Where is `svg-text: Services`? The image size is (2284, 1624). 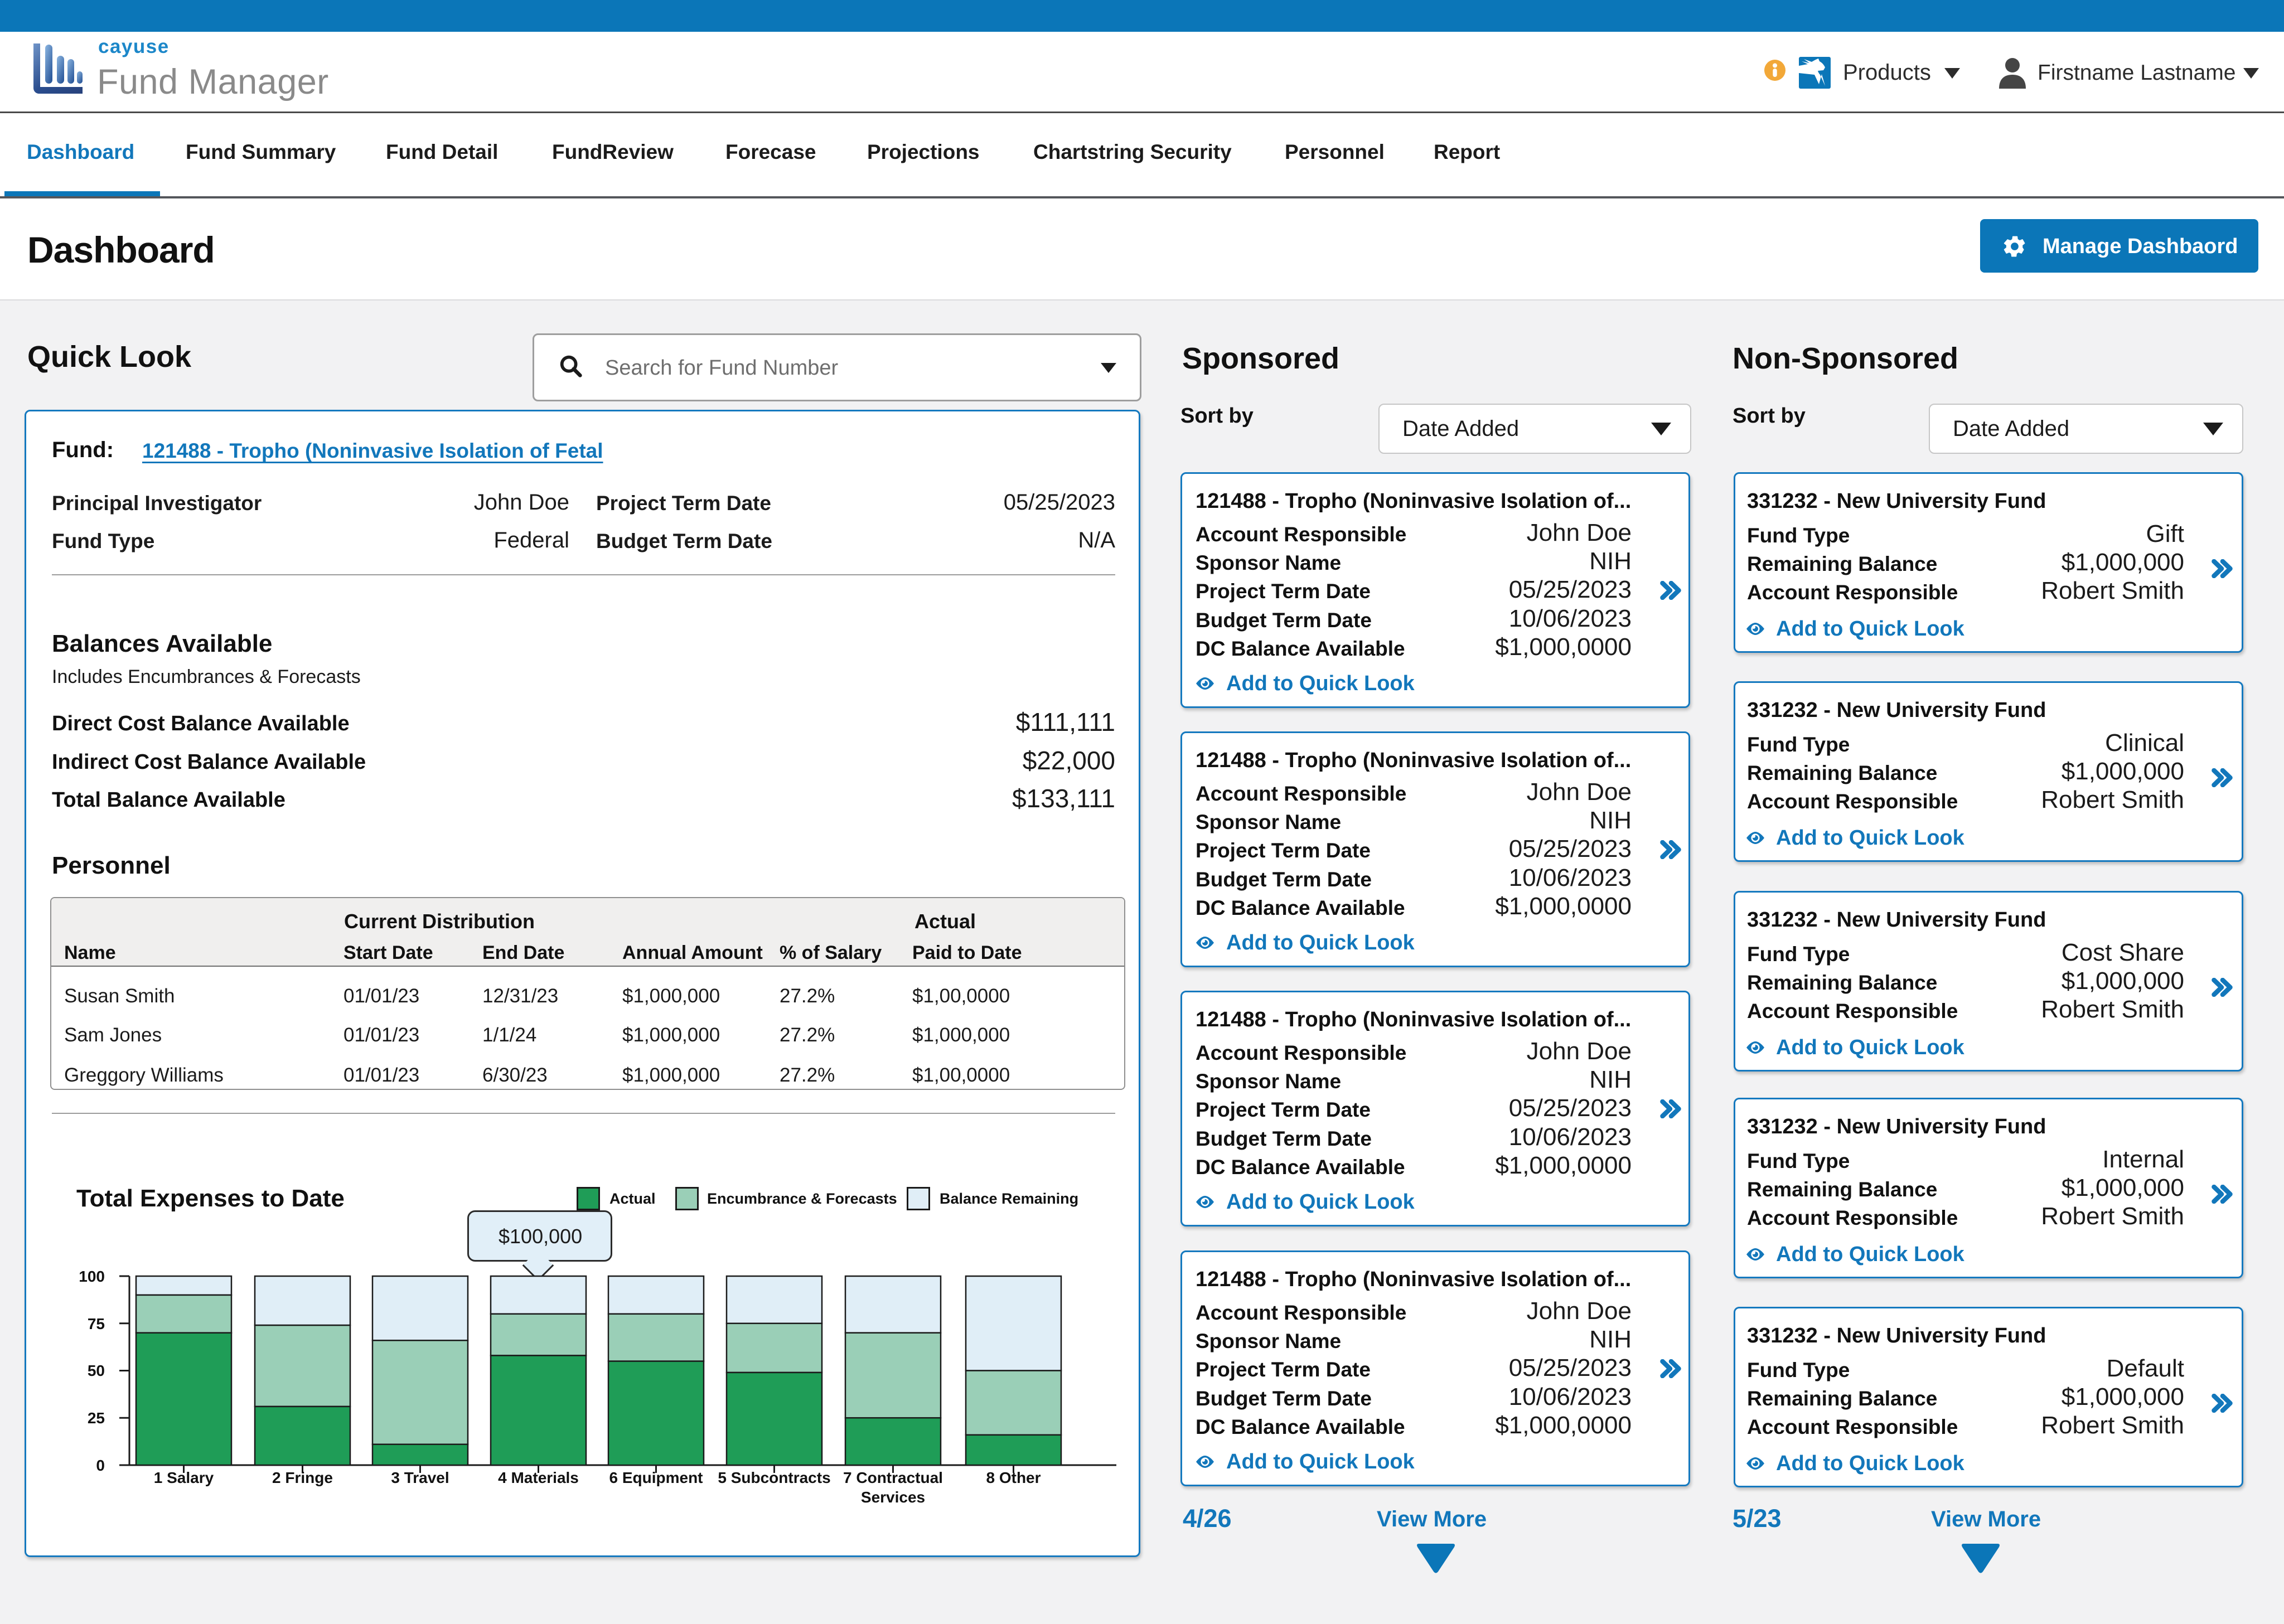
svg-text: Services is located at coordinates (893, 1497).